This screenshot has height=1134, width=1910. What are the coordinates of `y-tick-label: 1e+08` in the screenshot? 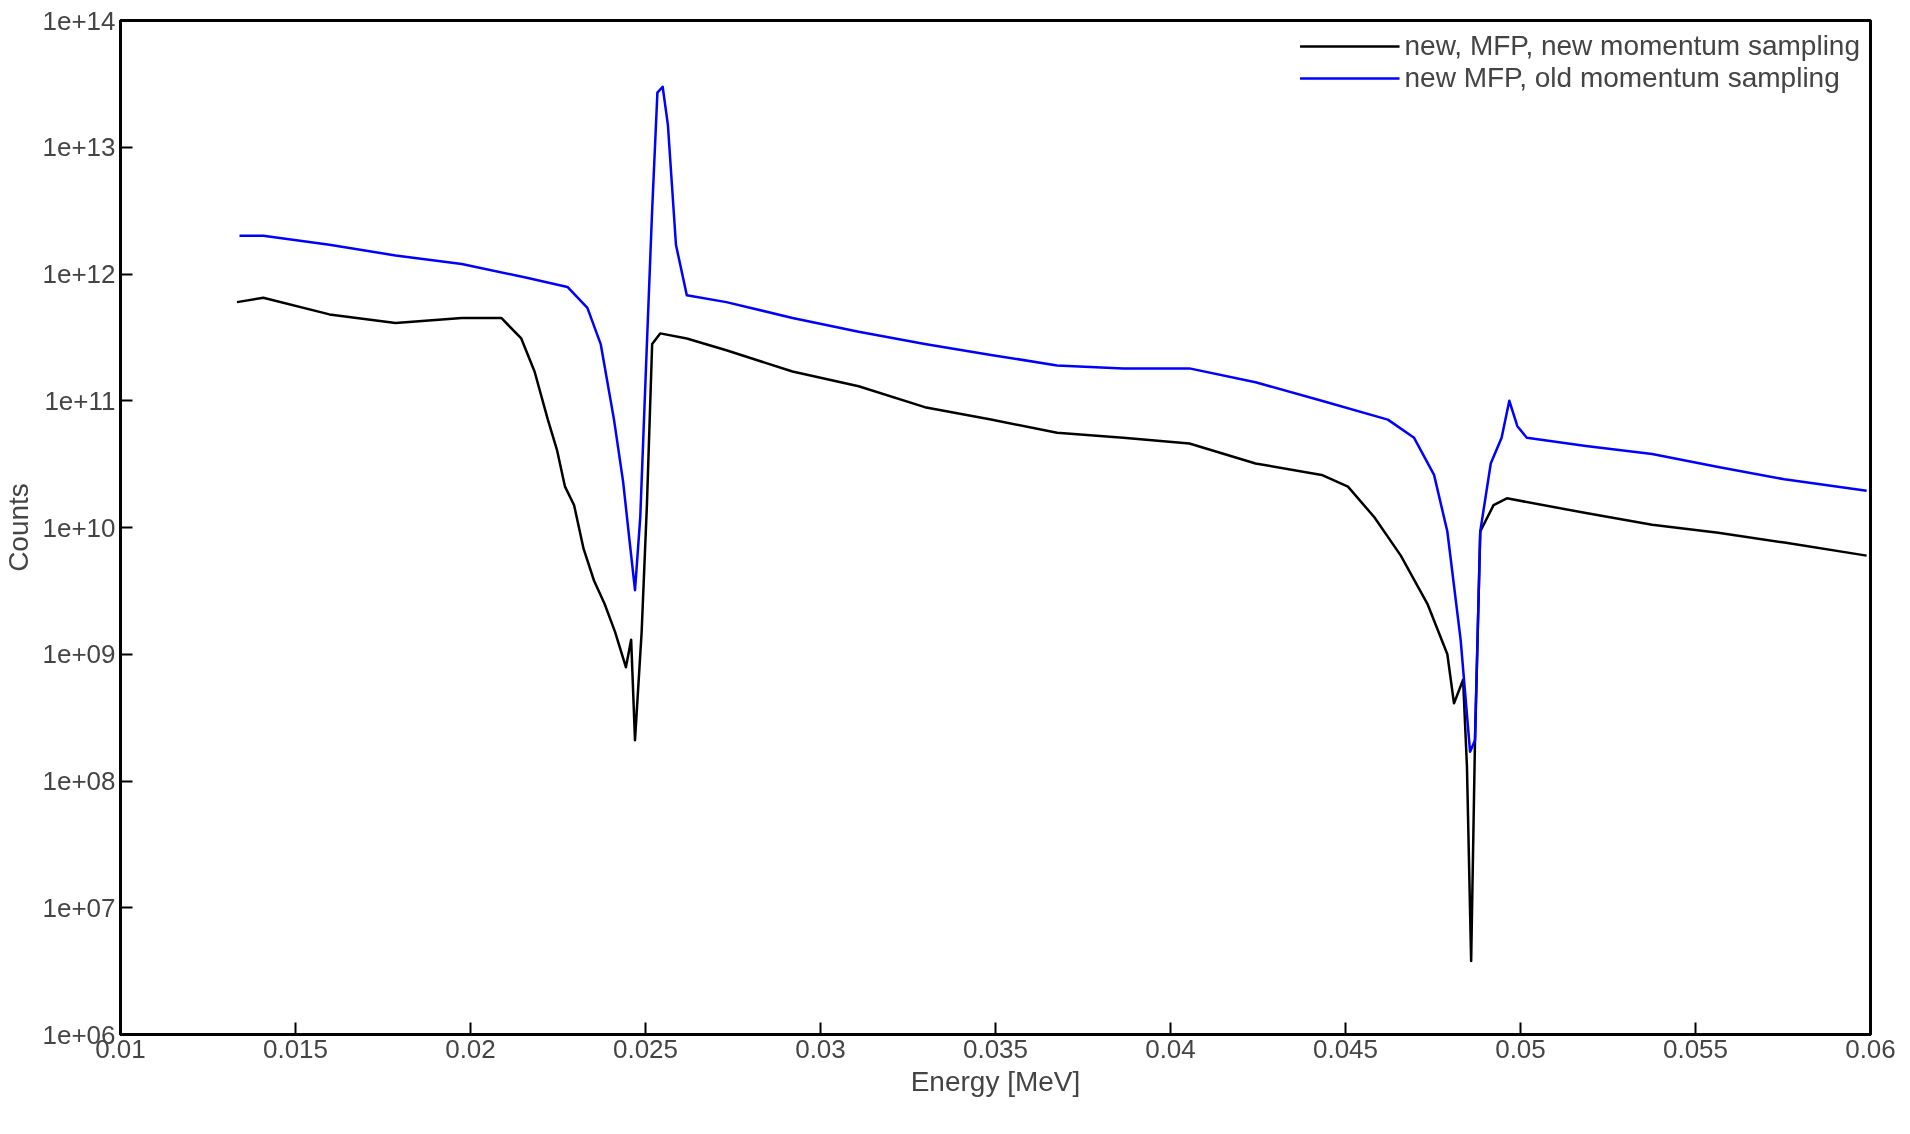 It's located at (79, 781).